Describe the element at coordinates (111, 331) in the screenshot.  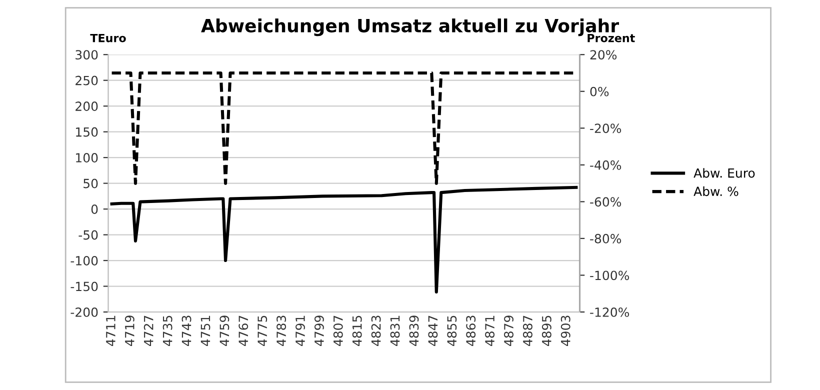
I see `x-tick-label: 4711` at that location.